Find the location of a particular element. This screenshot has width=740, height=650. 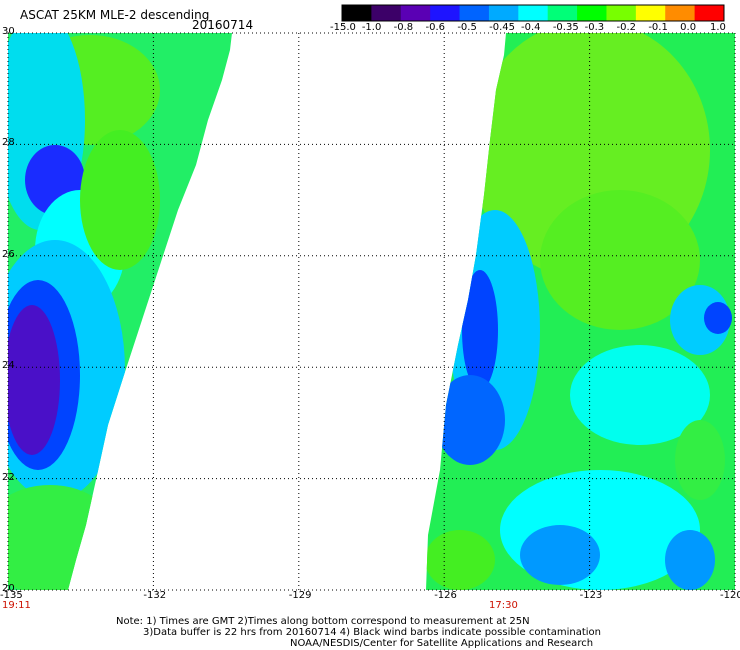

map-title: ASCAT 25KM MLE-2 descending is located at coordinates (115, 15).